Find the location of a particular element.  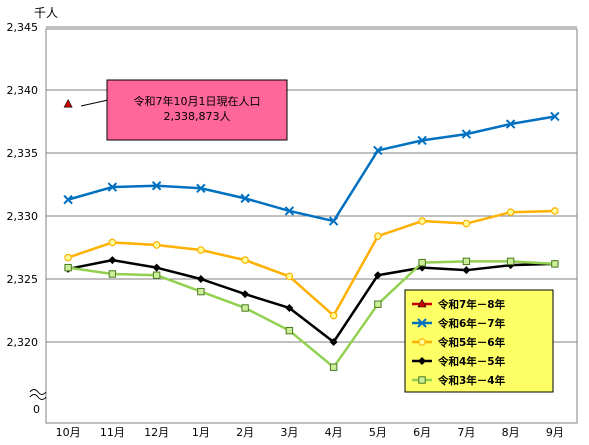

x-tick-label: 4月 is located at coordinates (334, 432).